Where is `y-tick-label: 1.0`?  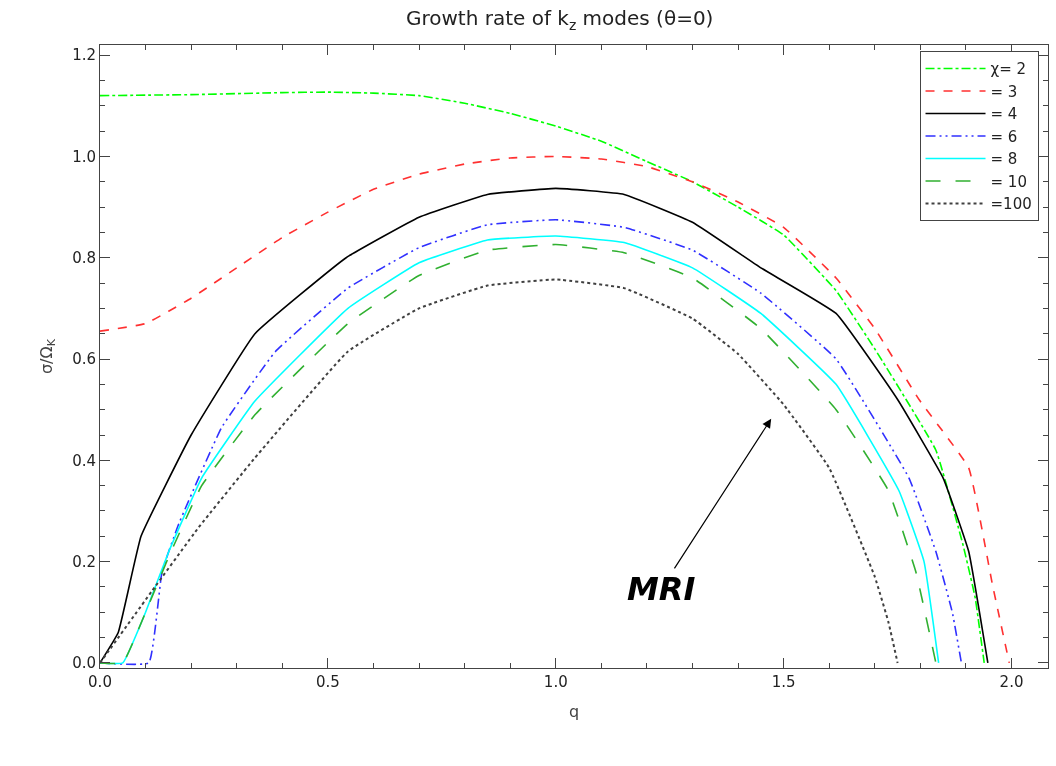
y-tick-label: 1.0 is located at coordinates (84, 156).